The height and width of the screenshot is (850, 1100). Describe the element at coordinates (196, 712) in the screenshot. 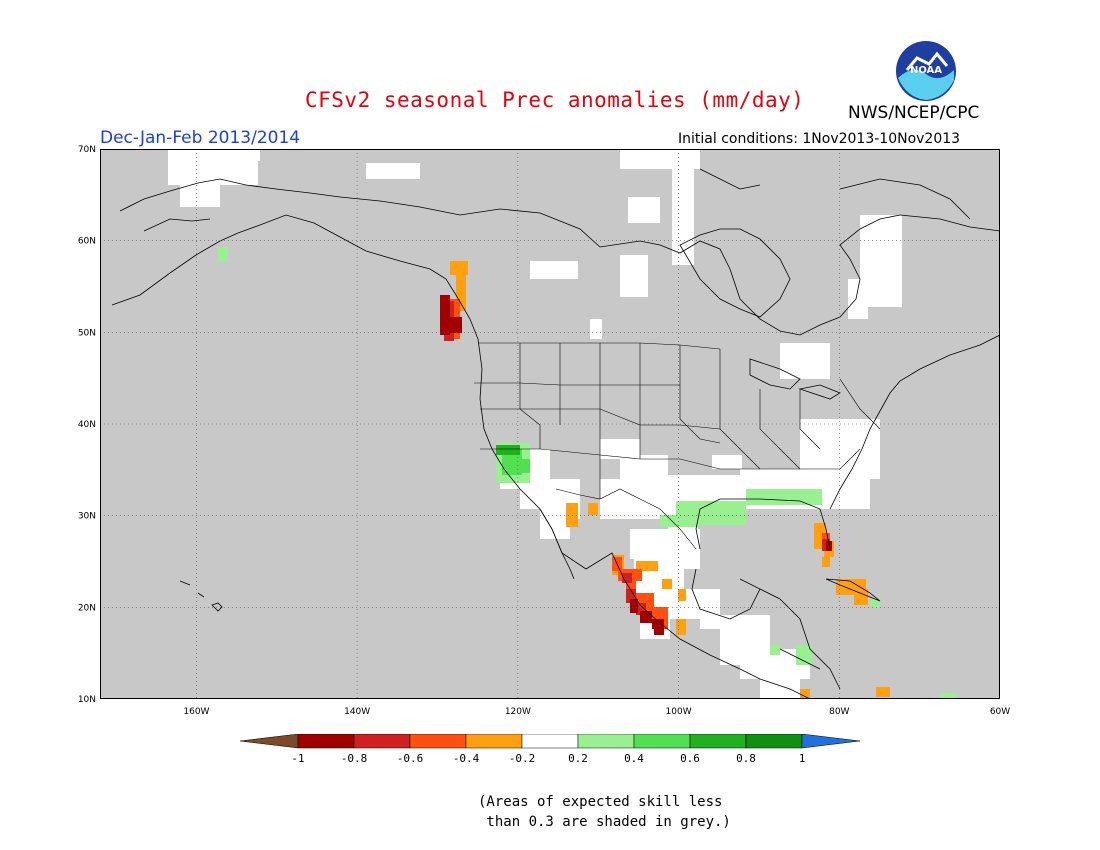

I see `lon-tick-label: 160W` at that location.